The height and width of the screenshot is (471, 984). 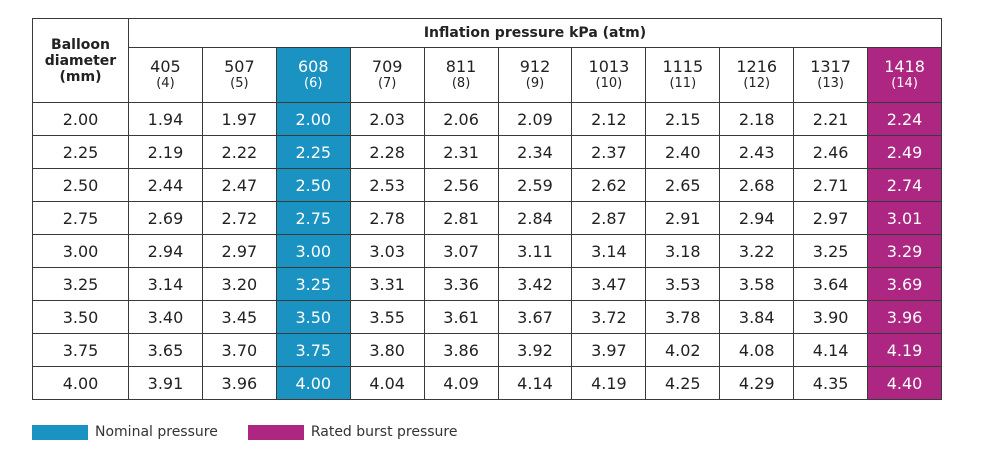 I want to click on value-cell: 2.53, so click(x=387, y=185).